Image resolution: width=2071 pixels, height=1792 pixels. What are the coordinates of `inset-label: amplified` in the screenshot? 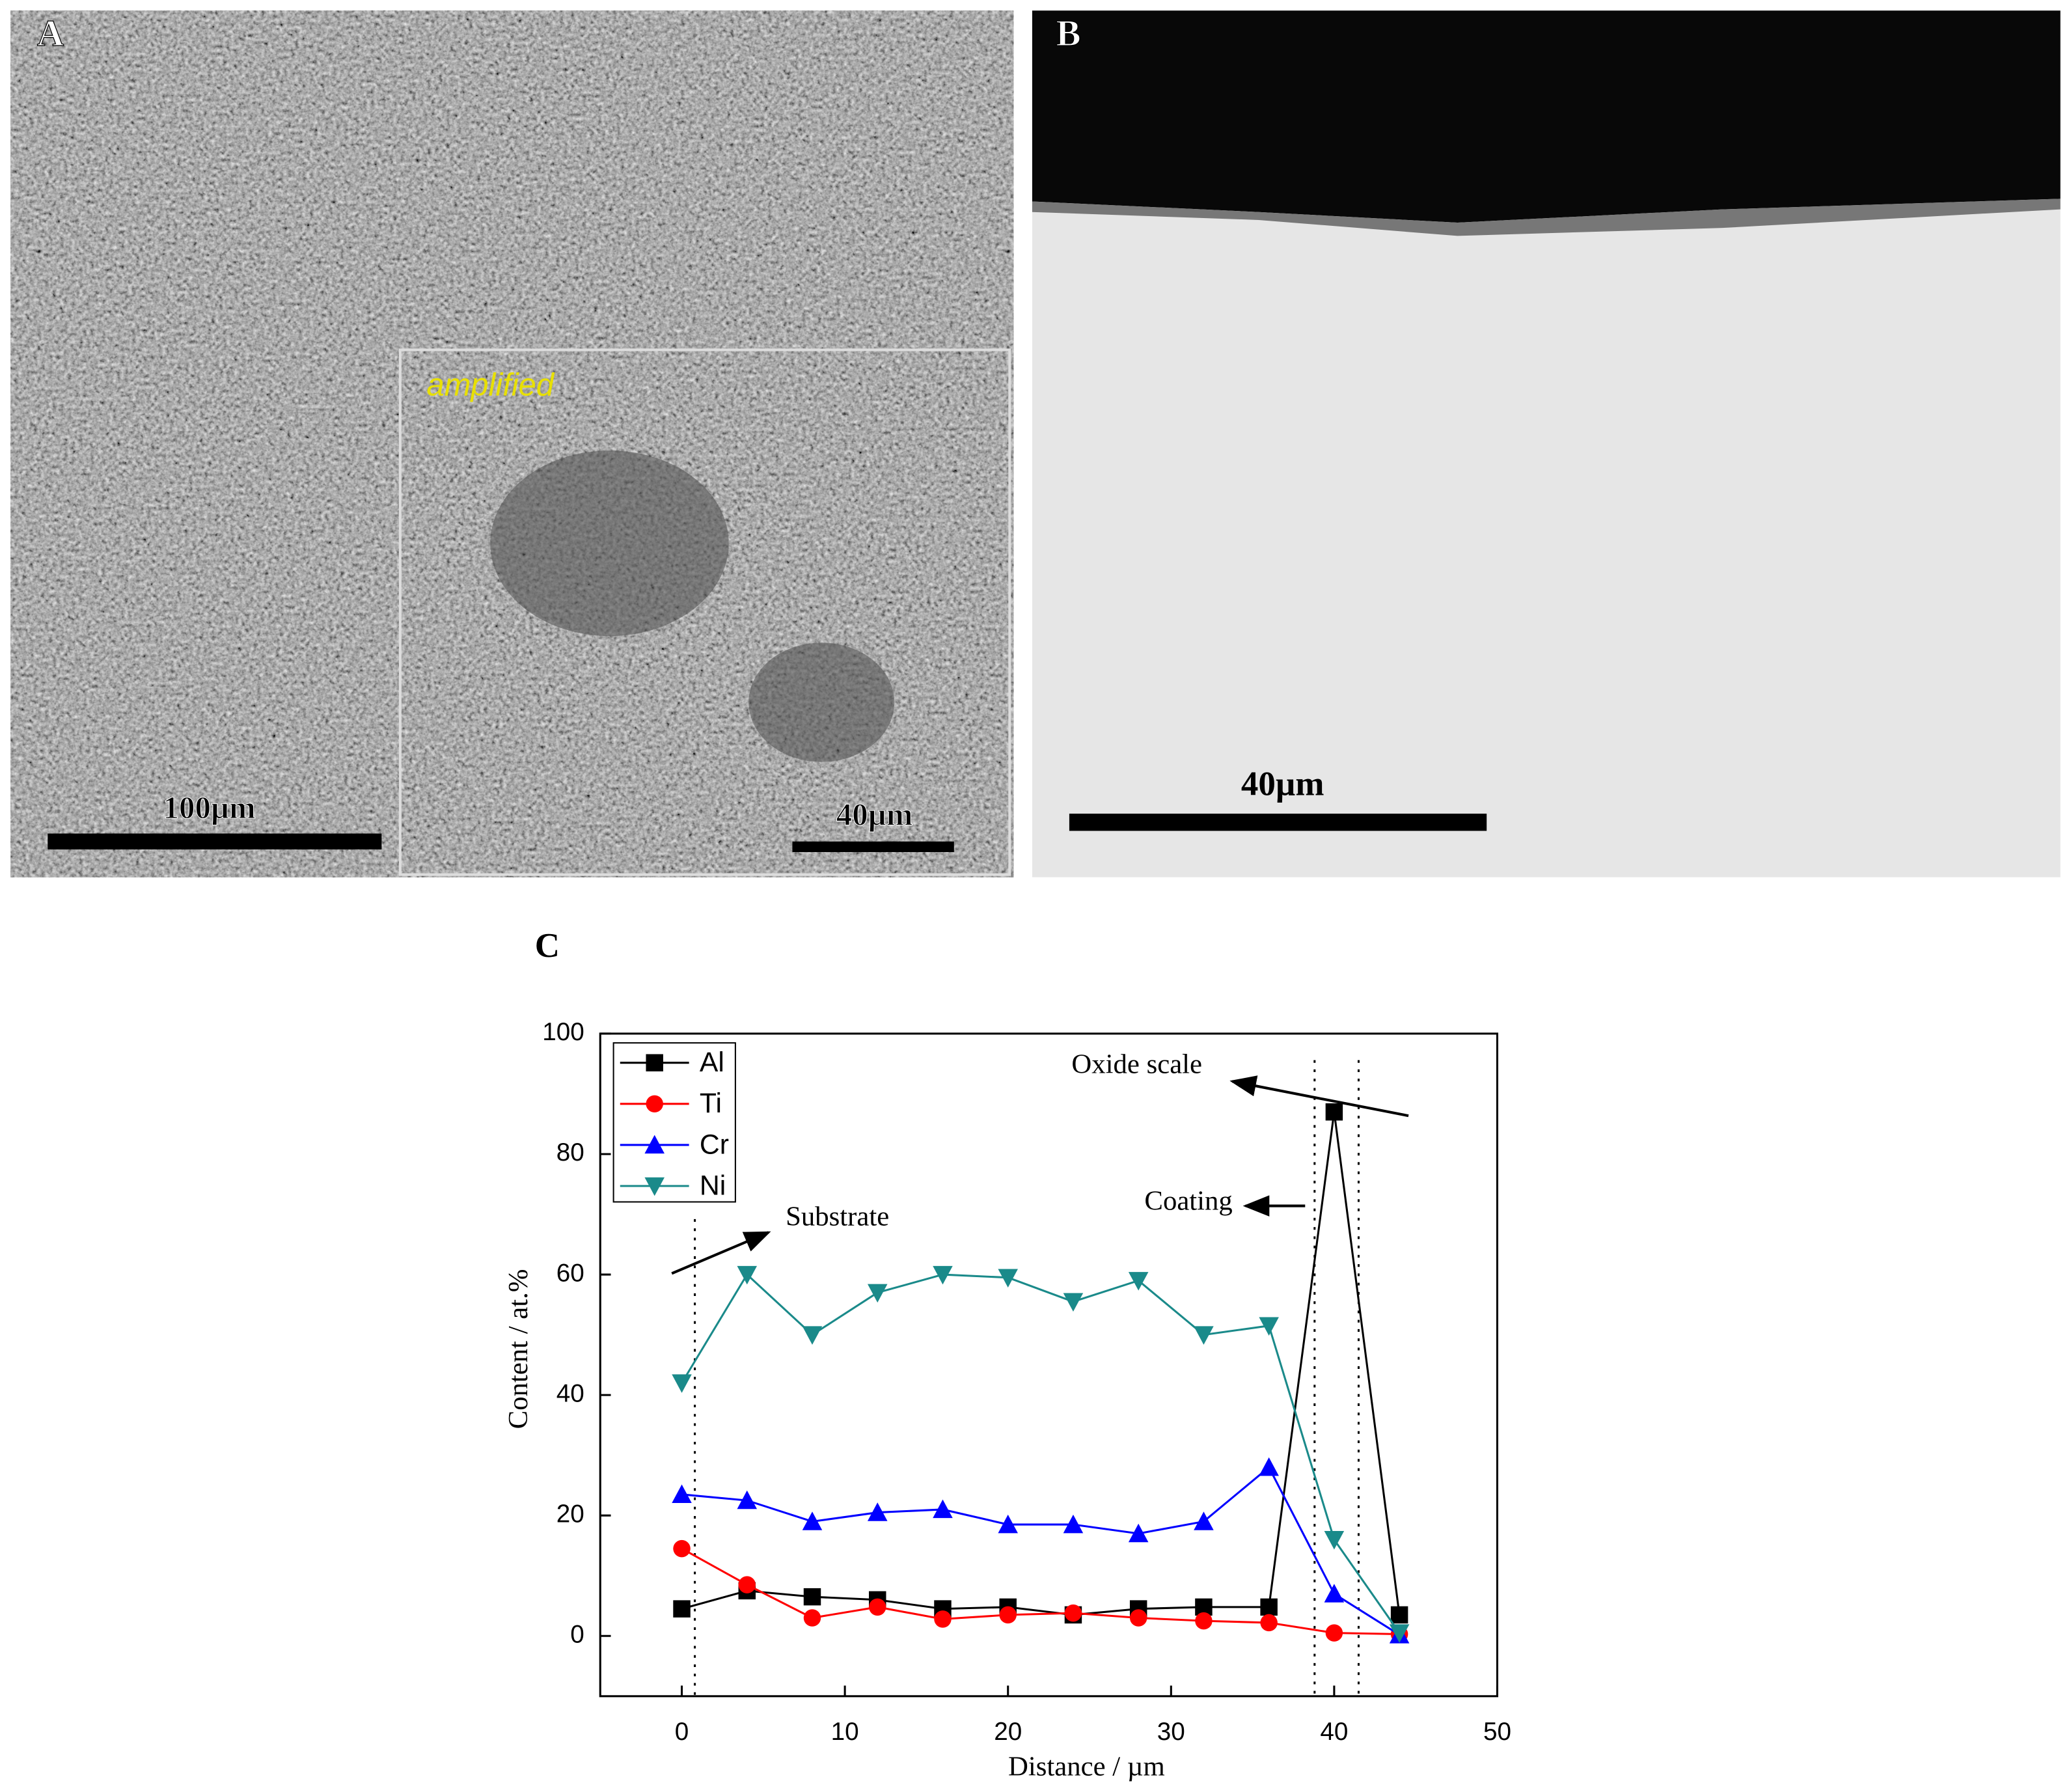 It's located at (491, 384).